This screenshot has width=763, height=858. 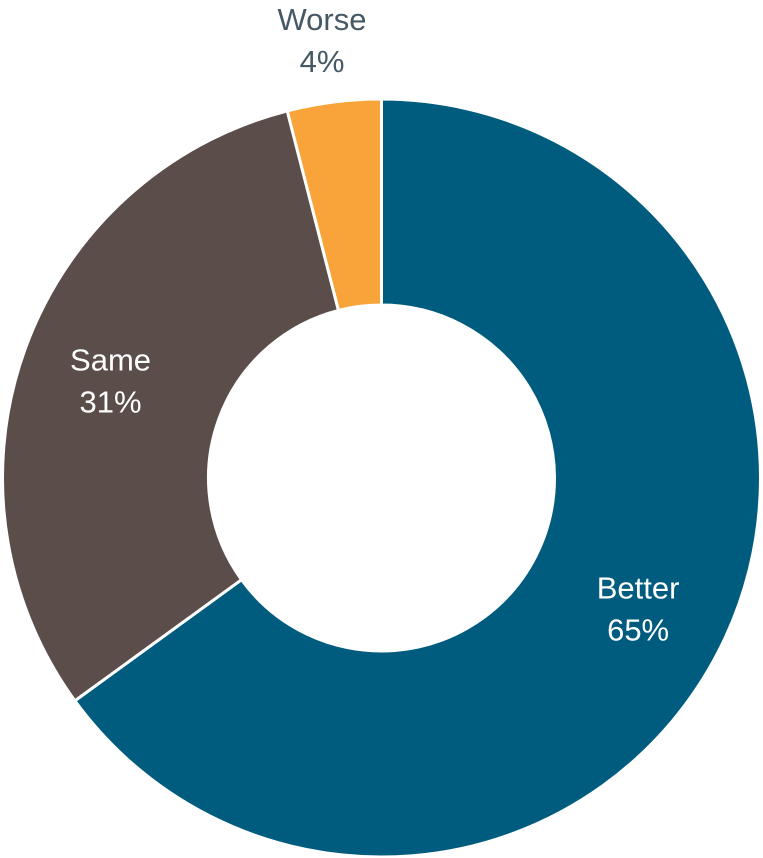 What do you see at coordinates (322, 61) in the screenshot?
I see `slice-value-worse: 4%` at bounding box center [322, 61].